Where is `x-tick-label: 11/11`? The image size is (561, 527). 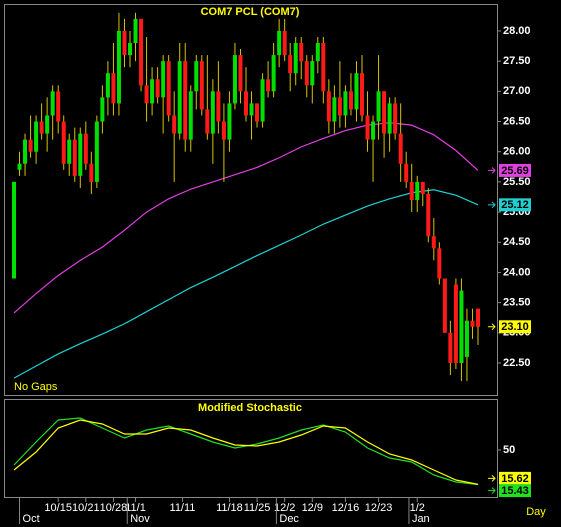 x-tick-label: 11/11 is located at coordinates (183, 508).